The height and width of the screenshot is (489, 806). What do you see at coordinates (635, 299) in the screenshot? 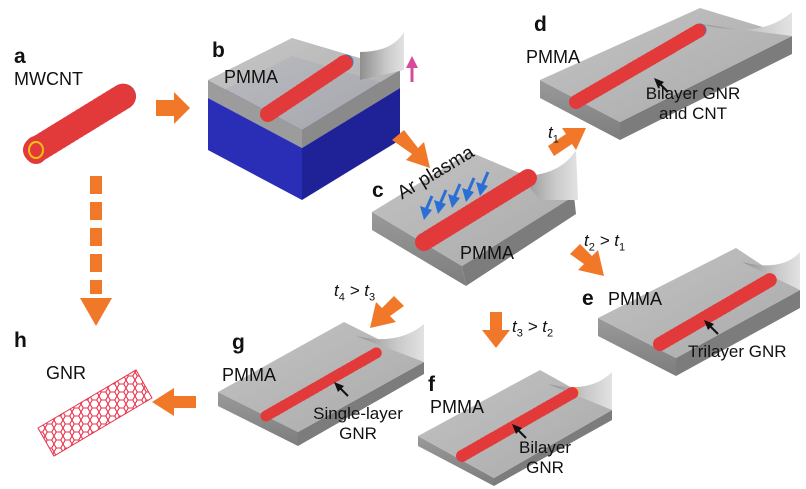
I see `pmma-label-e: PMMA` at bounding box center [635, 299].